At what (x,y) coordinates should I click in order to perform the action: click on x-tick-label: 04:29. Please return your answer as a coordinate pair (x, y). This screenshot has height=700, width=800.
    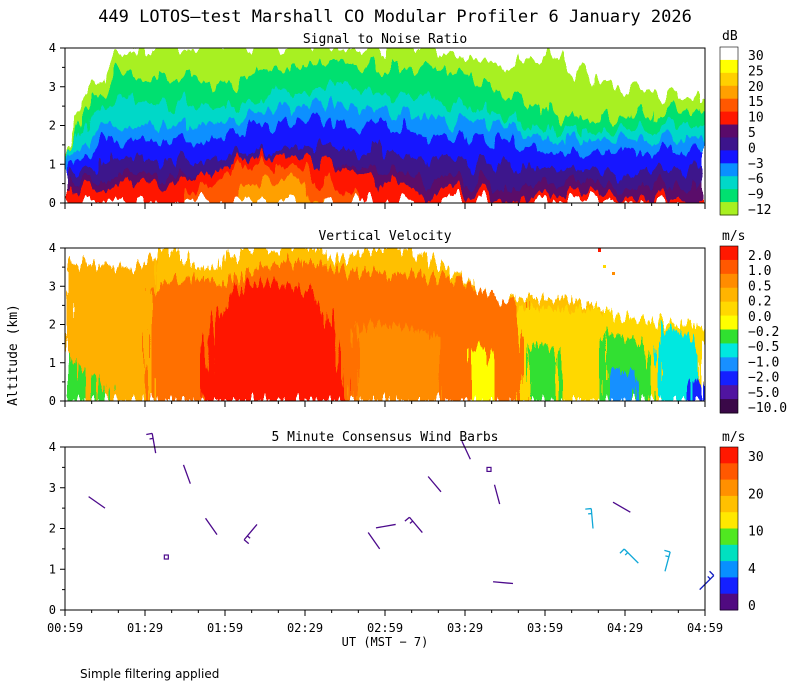
    Looking at the image, I should click on (625, 628).